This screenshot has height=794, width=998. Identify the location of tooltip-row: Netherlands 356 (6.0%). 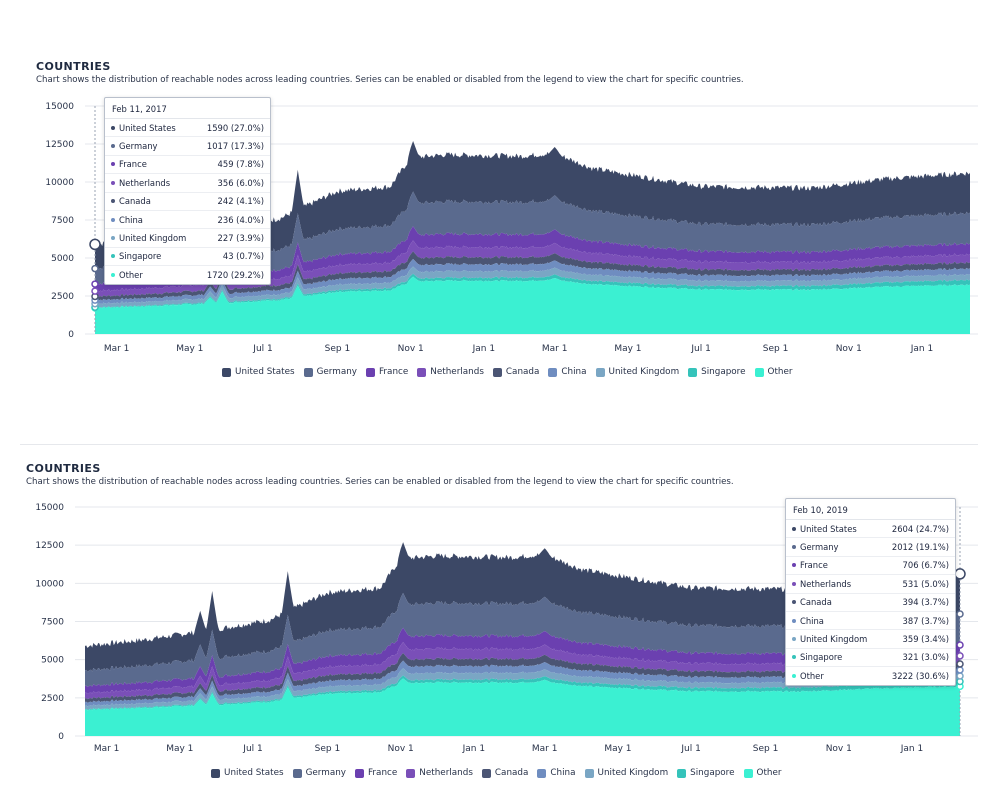
(187, 183).